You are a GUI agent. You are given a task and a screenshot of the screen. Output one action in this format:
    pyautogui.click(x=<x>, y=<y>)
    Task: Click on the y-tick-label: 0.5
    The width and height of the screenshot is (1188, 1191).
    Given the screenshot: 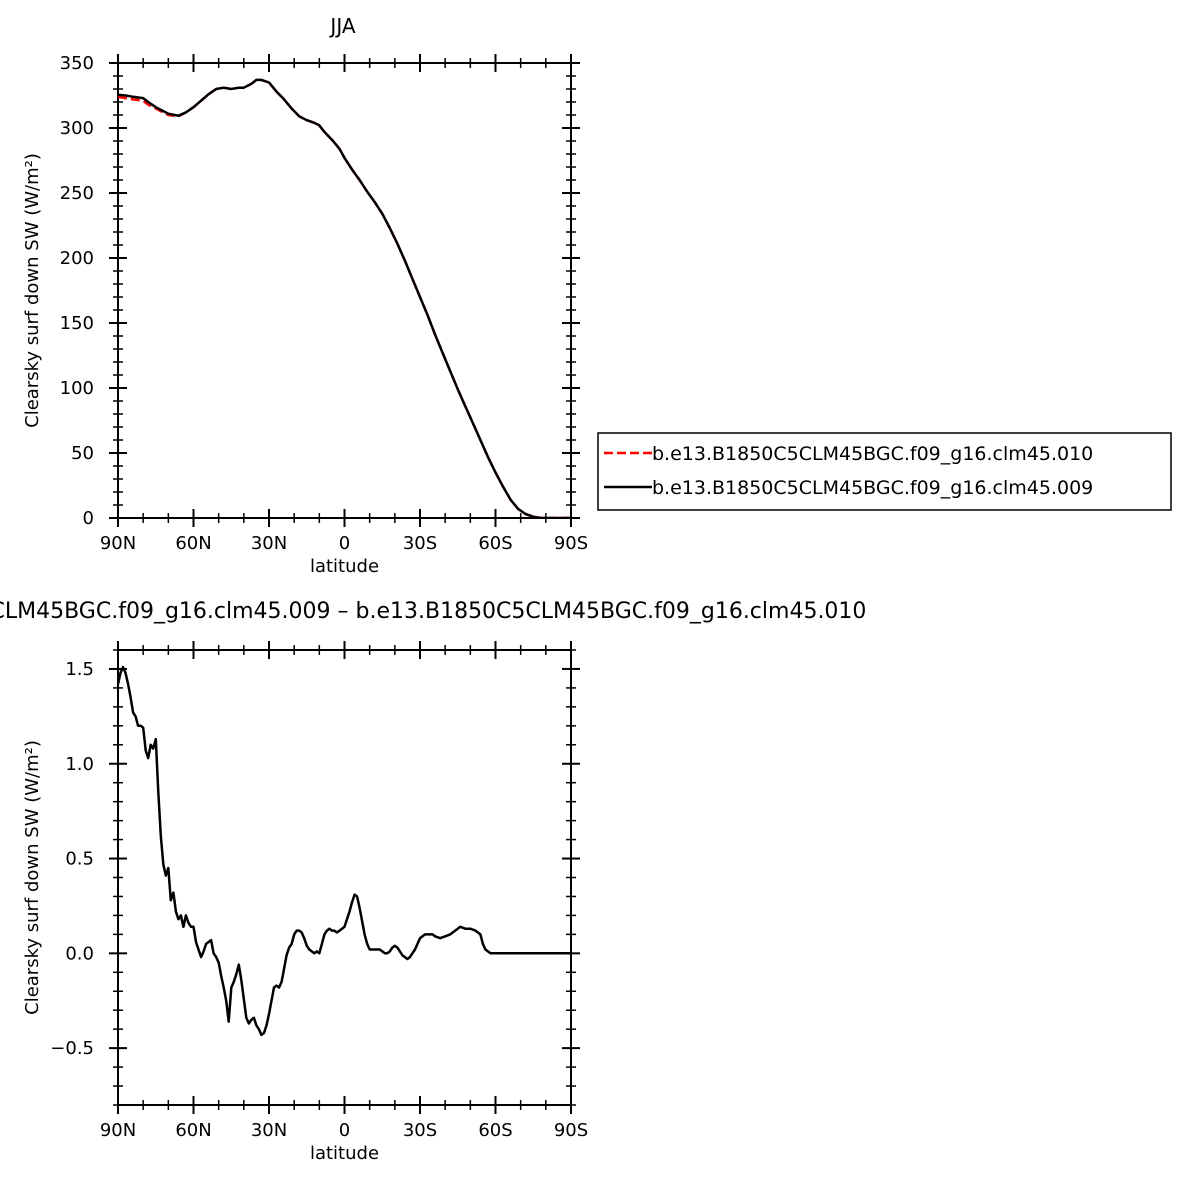 What is the action you would take?
    pyautogui.click(x=79, y=859)
    